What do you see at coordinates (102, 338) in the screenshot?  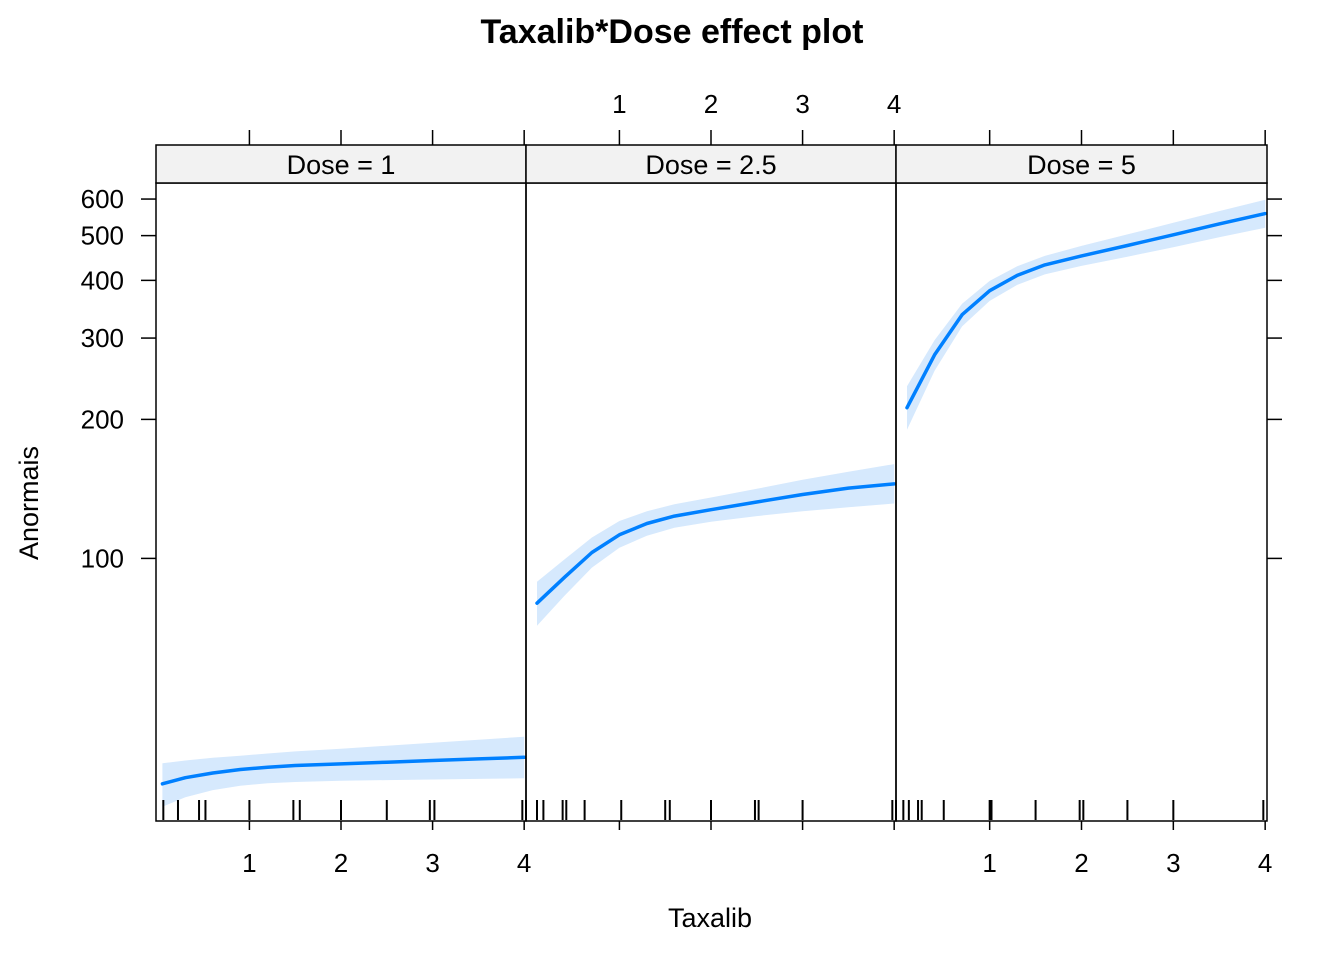 I see `y-tick-label: 300` at bounding box center [102, 338].